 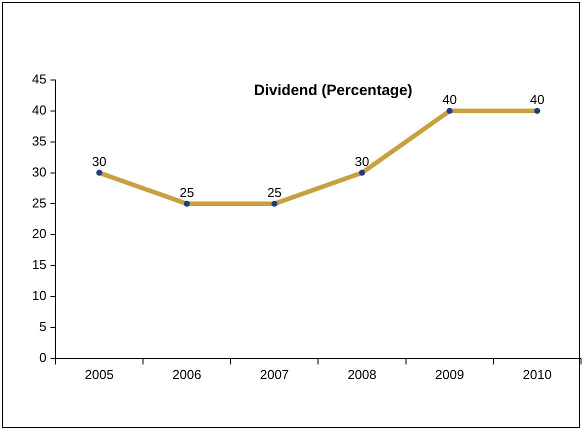 What do you see at coordinates (42, 326) in the screenshot?
I see `y-tick-label: 5` at bounding box center [42, 326].